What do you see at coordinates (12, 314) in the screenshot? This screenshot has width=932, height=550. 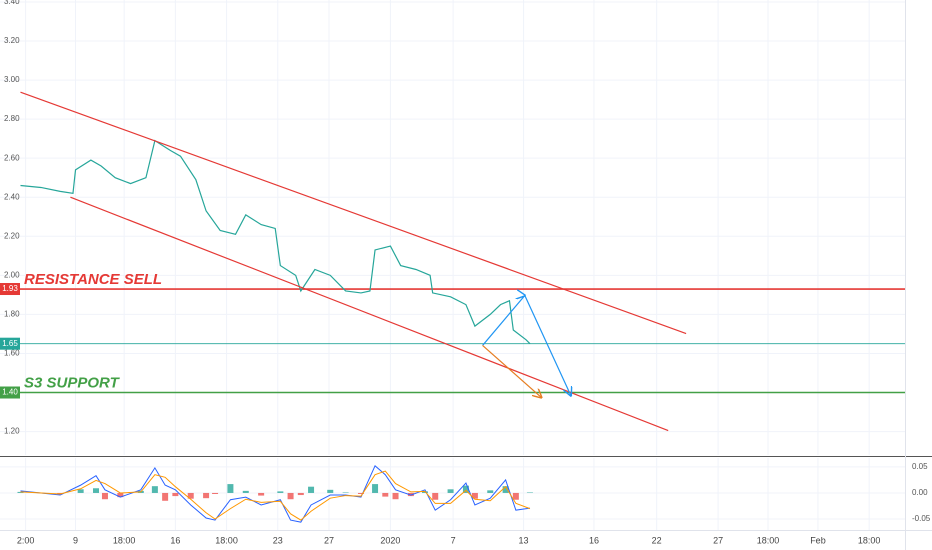 I see `y-tick-label: 1.80` at bounding box center [12, 314].